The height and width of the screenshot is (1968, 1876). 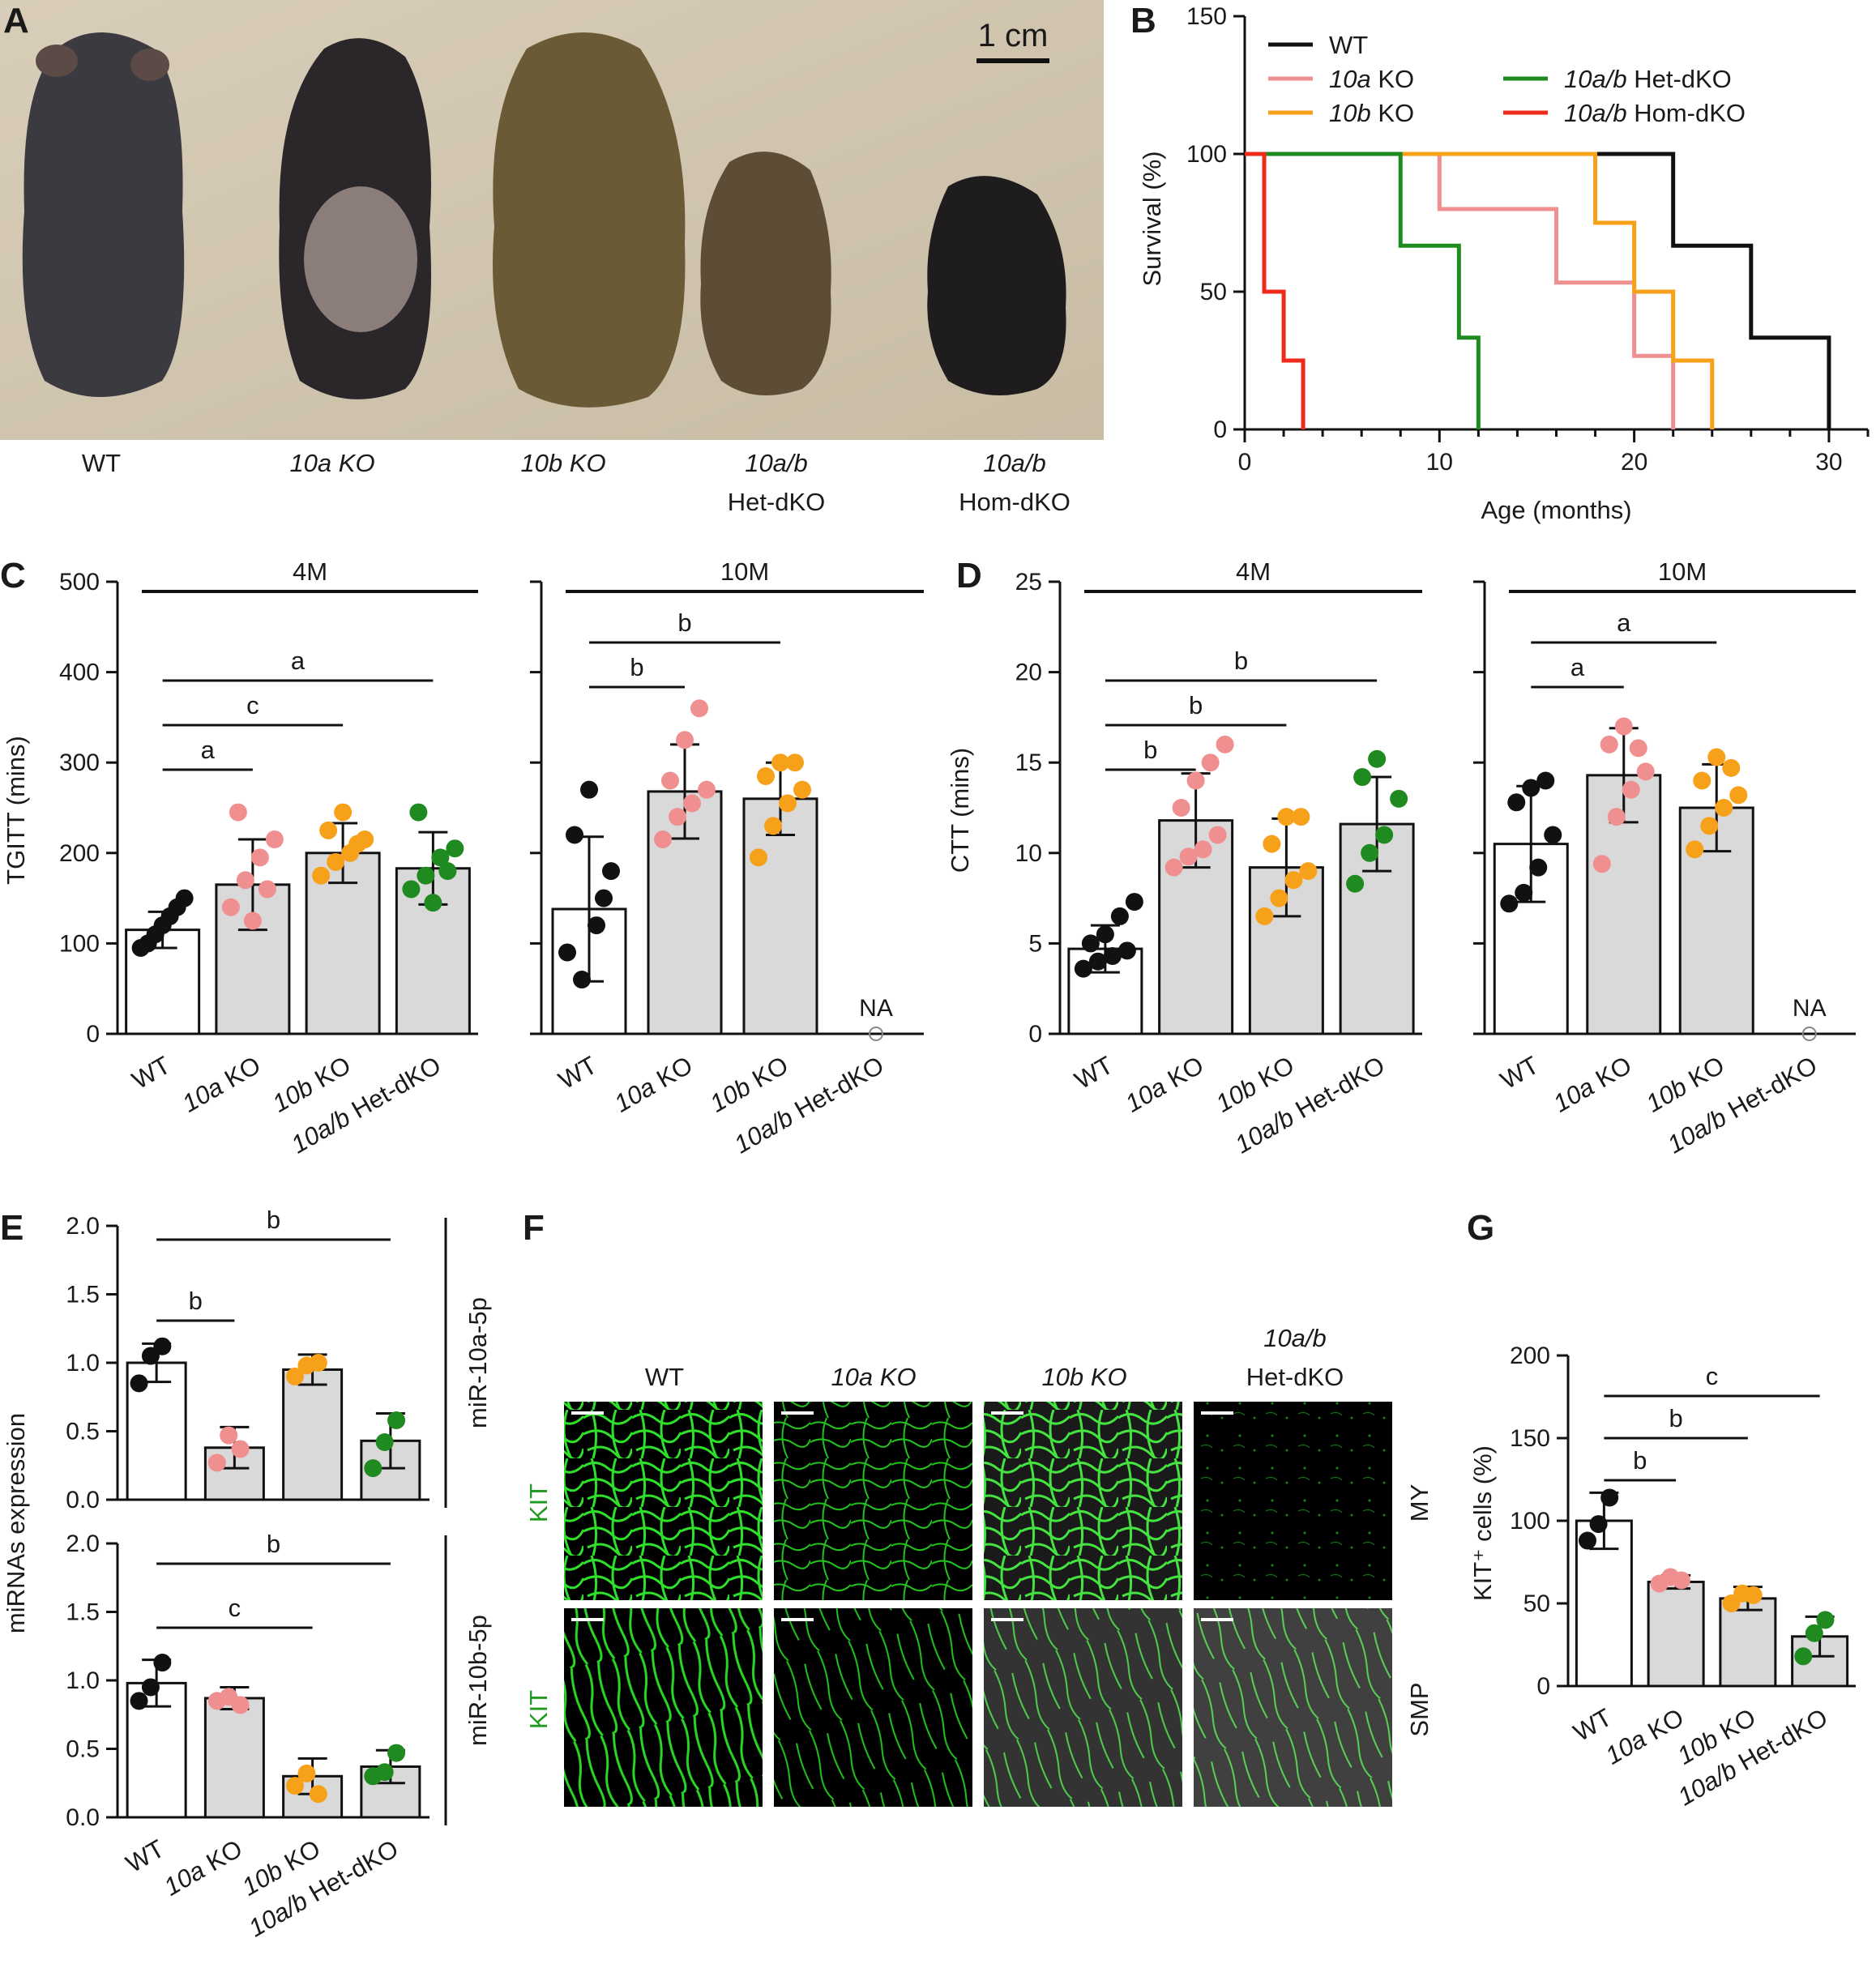 What do you see at coordinates (332, 463) in the screenshot?
I see `genotype-label: 10a KO` at bounding box center [332, 463].